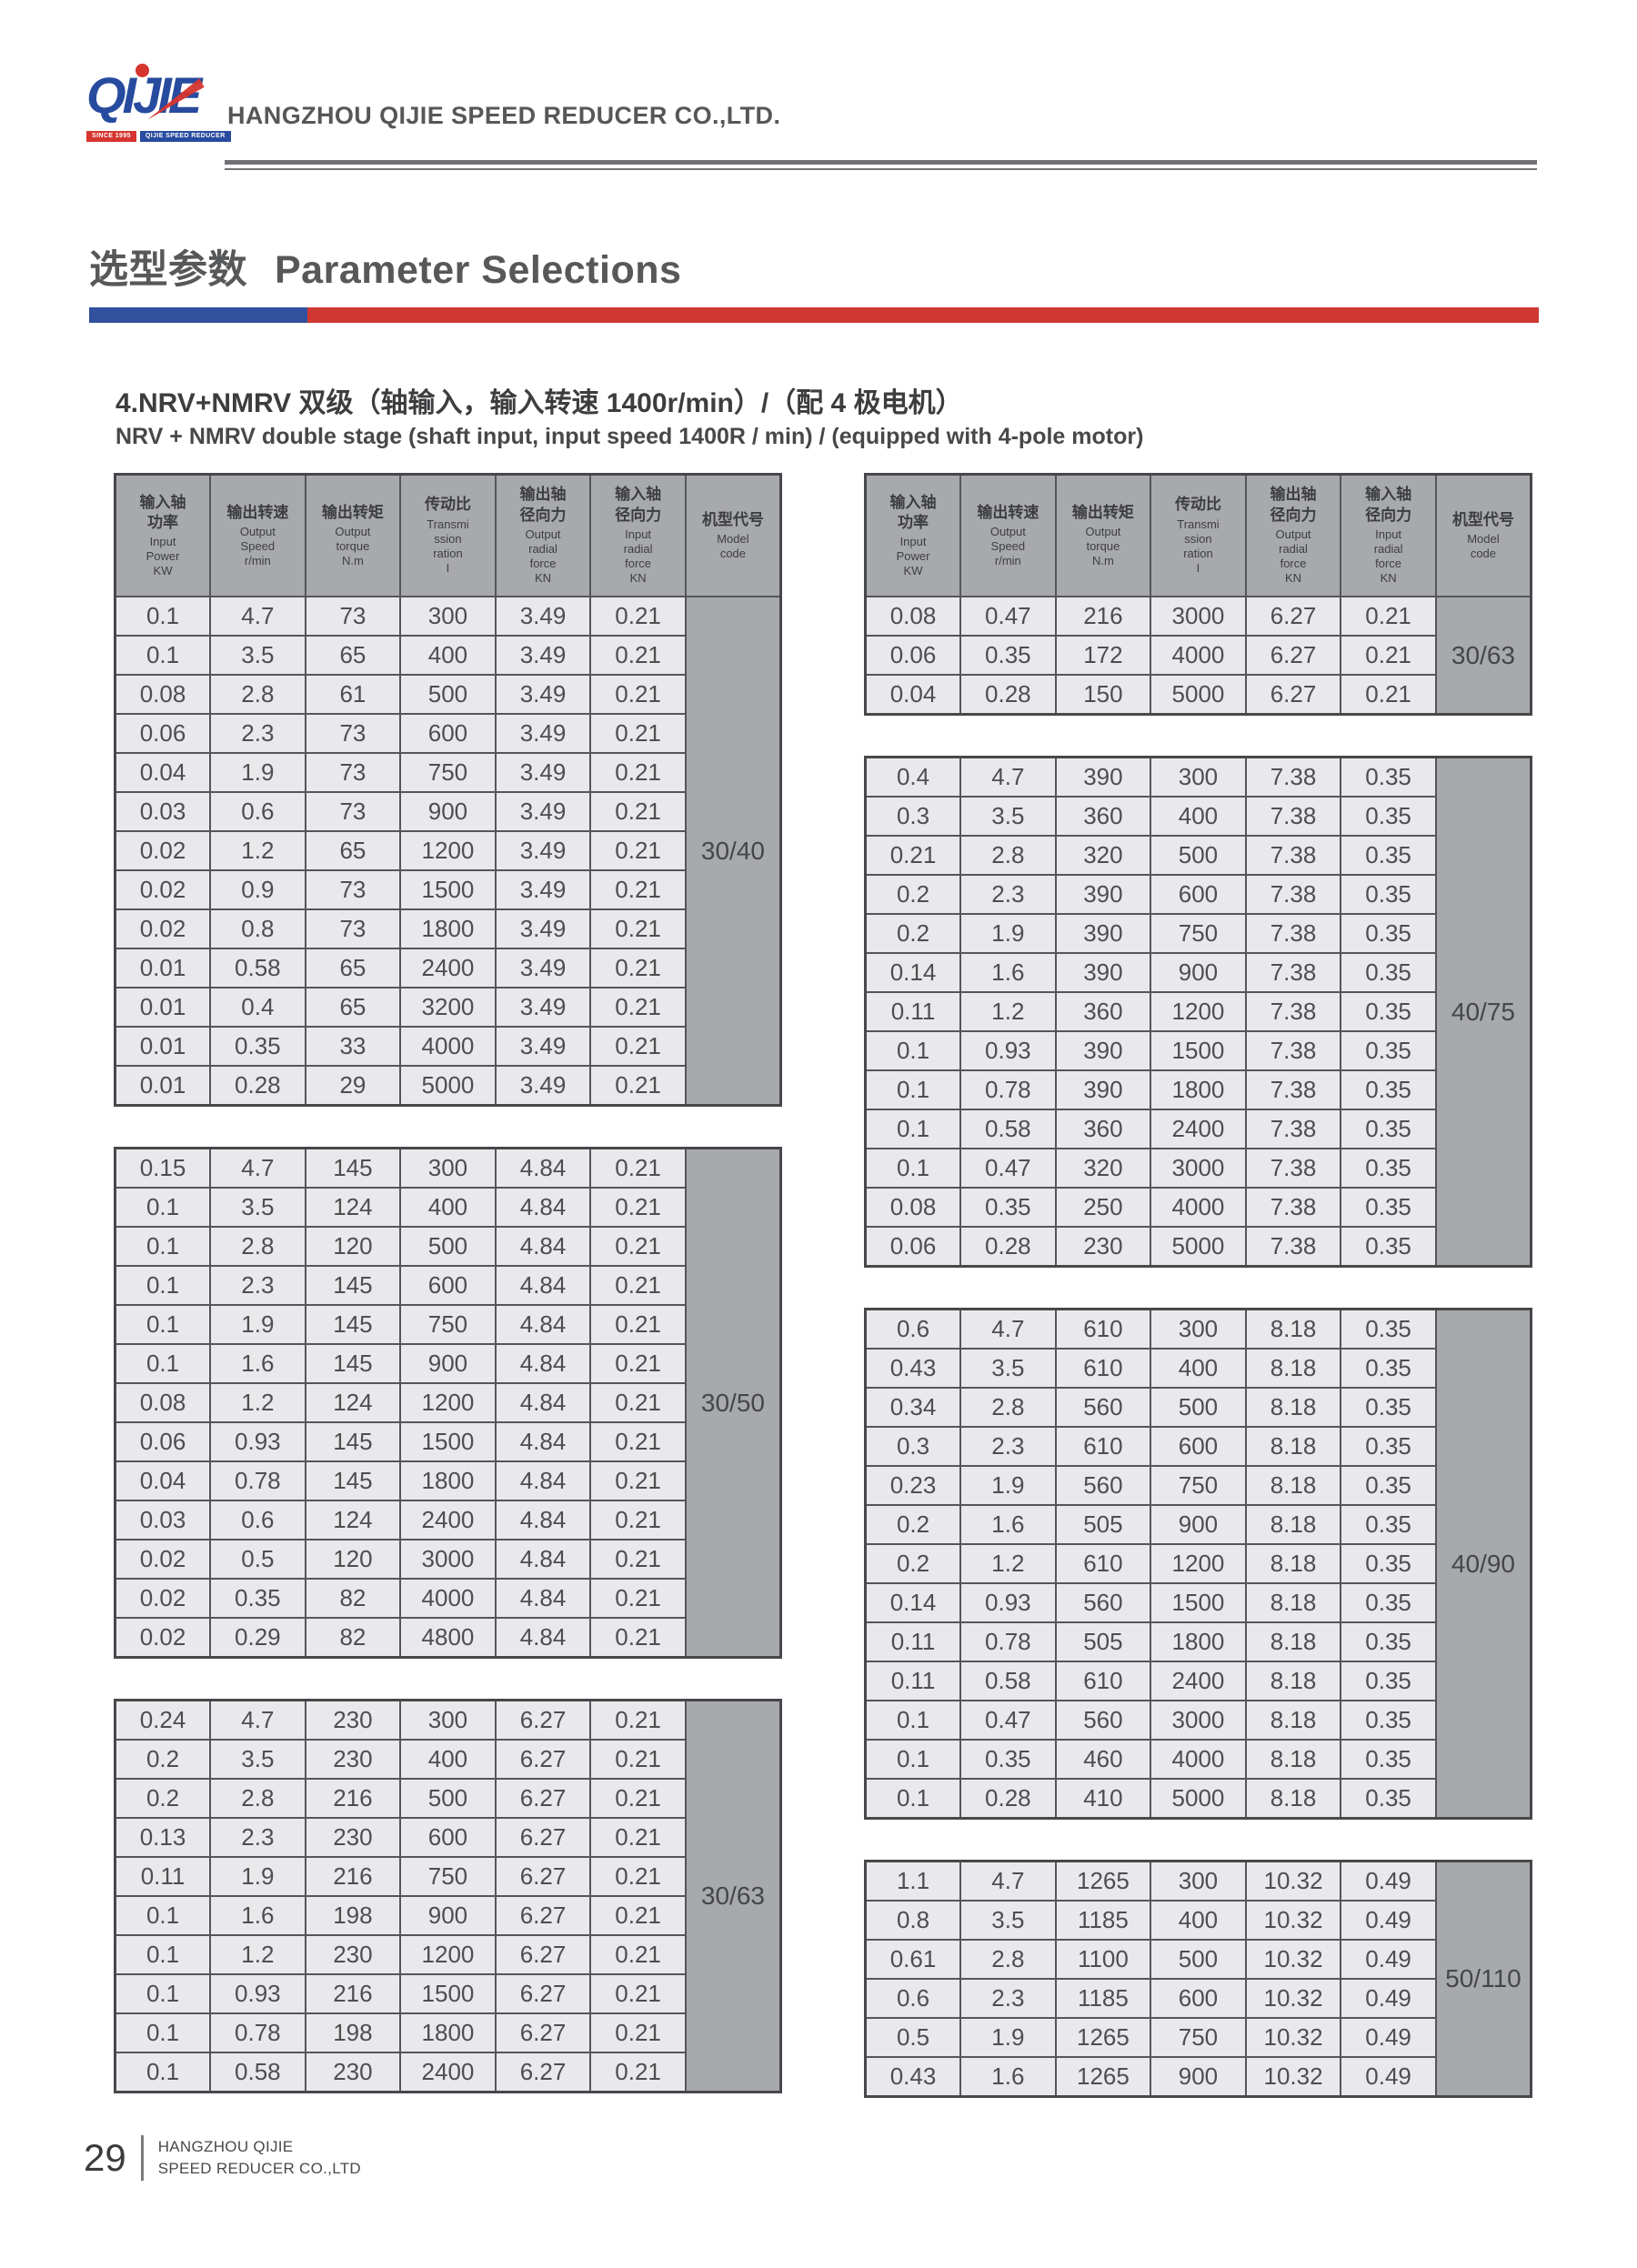 This screenshot has width=1637, height=2268. What do you see at coordinates (913, 2038) in the screenshot?
I see `table-cell: 0.5` at bounding box center [913, 2038].